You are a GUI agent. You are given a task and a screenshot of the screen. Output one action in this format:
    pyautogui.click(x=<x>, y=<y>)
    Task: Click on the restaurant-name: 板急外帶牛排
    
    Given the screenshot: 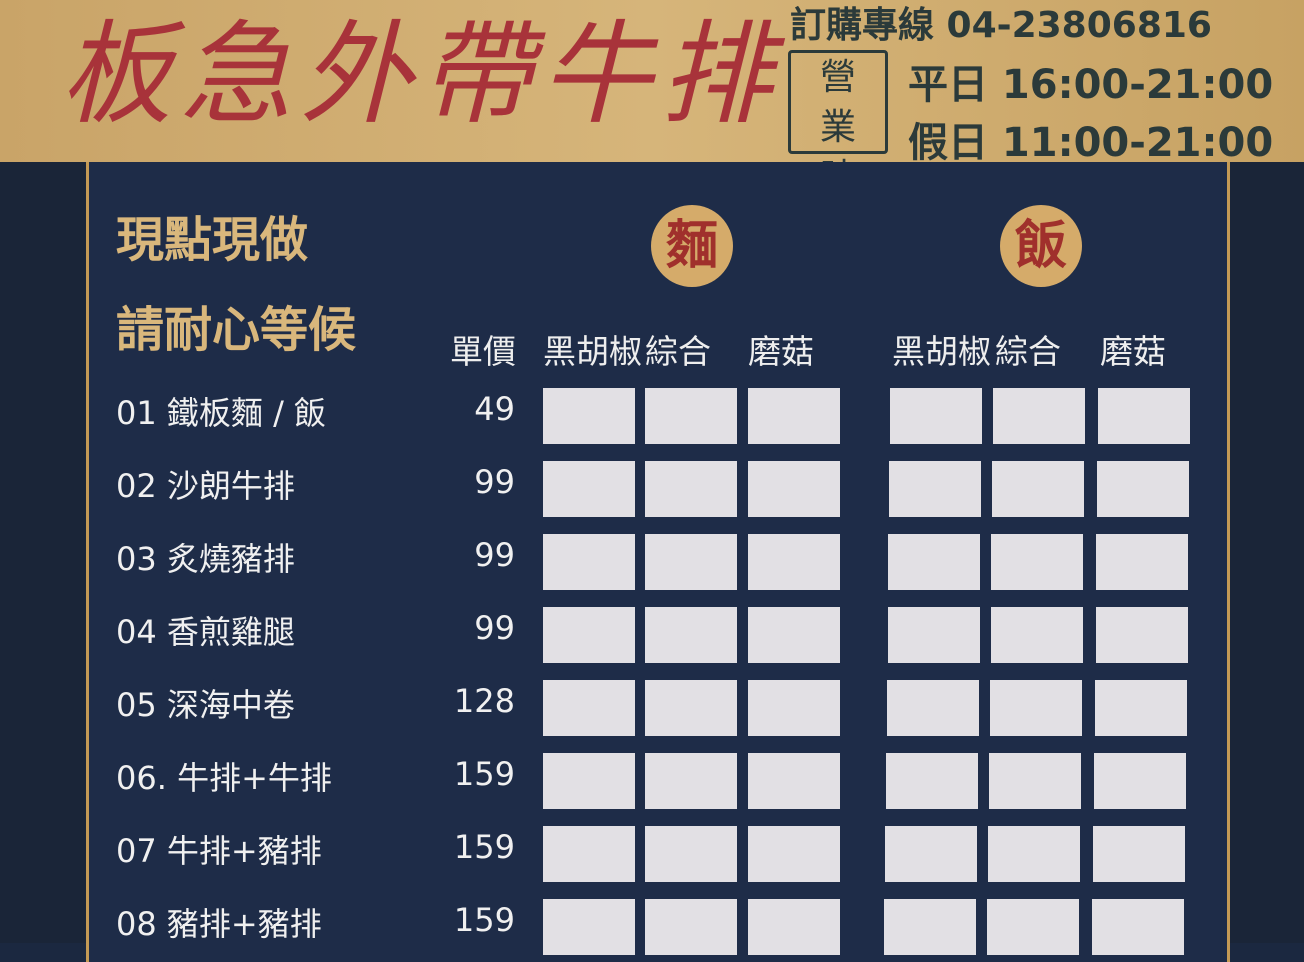 What is the action you would take?
    pyautogui.click(x=420, y=75)
    